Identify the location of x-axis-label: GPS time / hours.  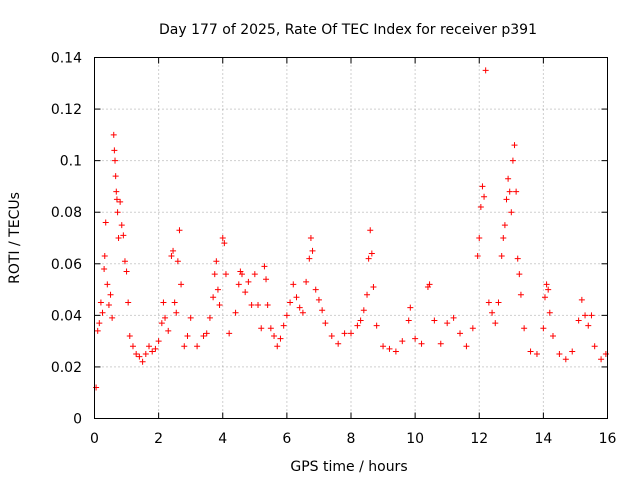
(348, 467).